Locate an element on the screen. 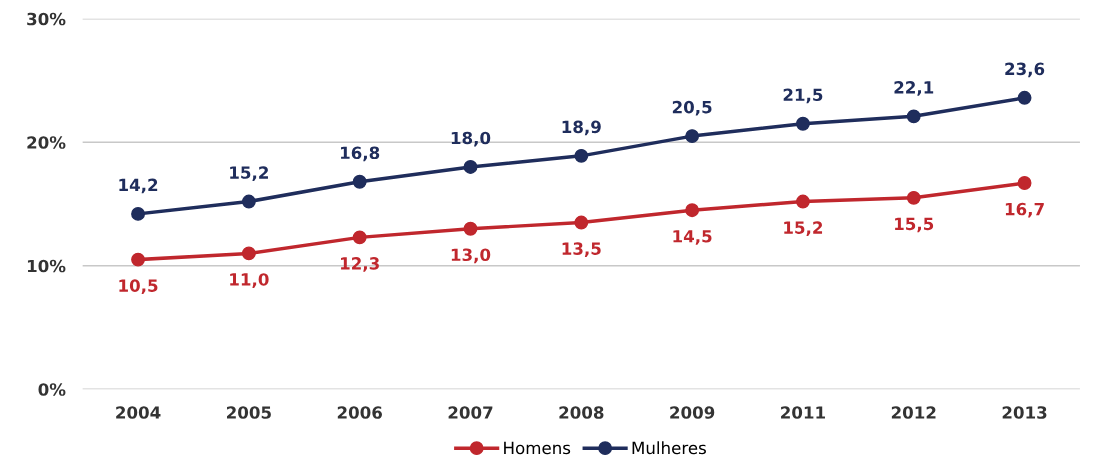 This screenshot has width=1102, height=469. x-tick-label: 2008 is located at coordinates (581, 412).